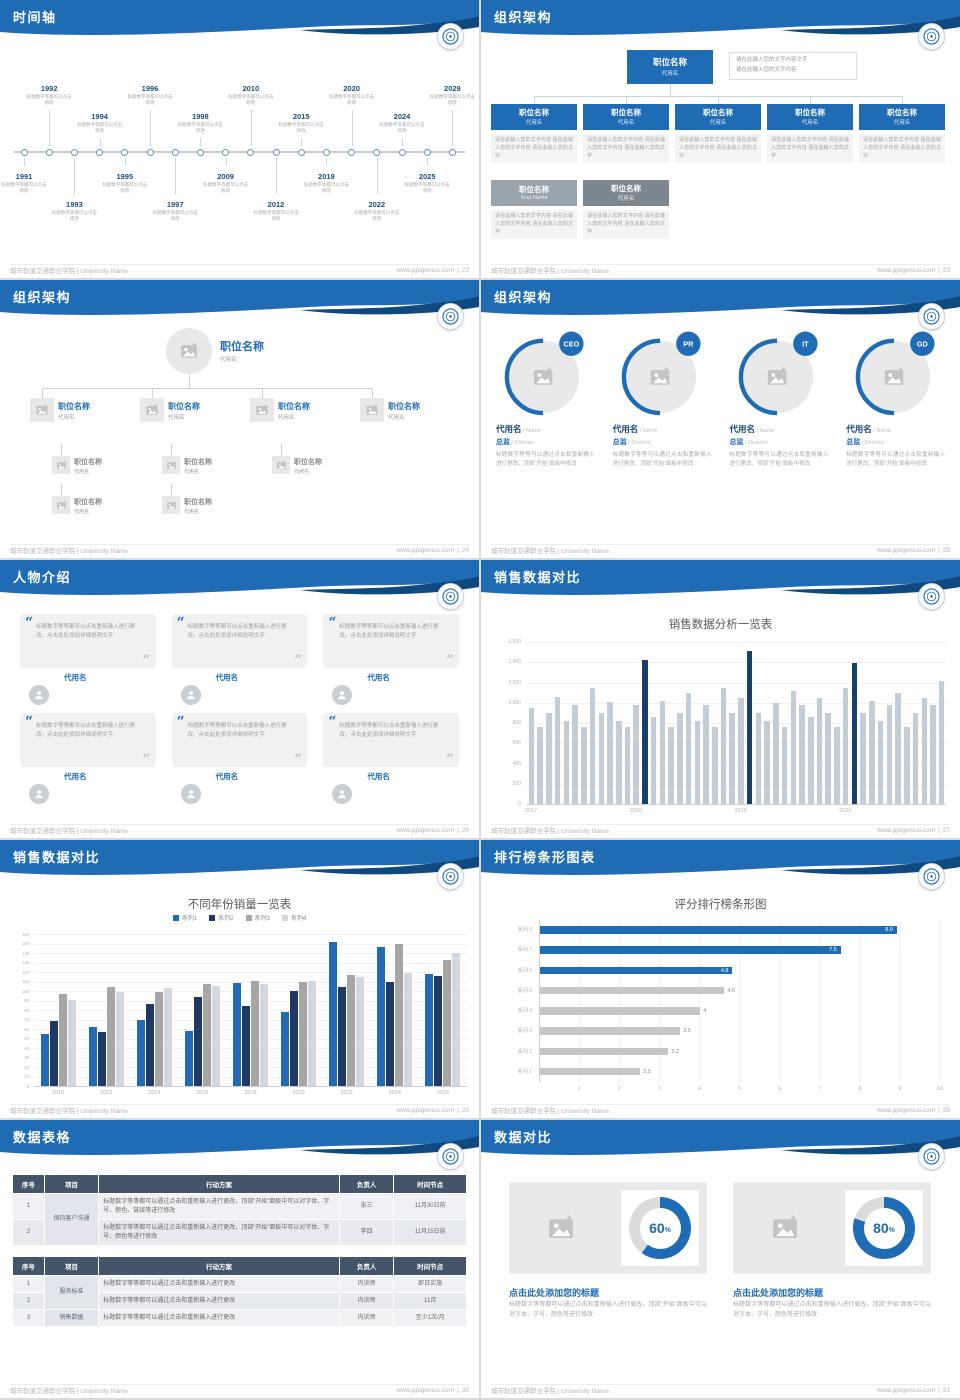 The height and width of the screenshot is (1400, 960). Describe the element at coordinates (946, 270) in the screenshot. I see `footer-page-number: 23` at that location.